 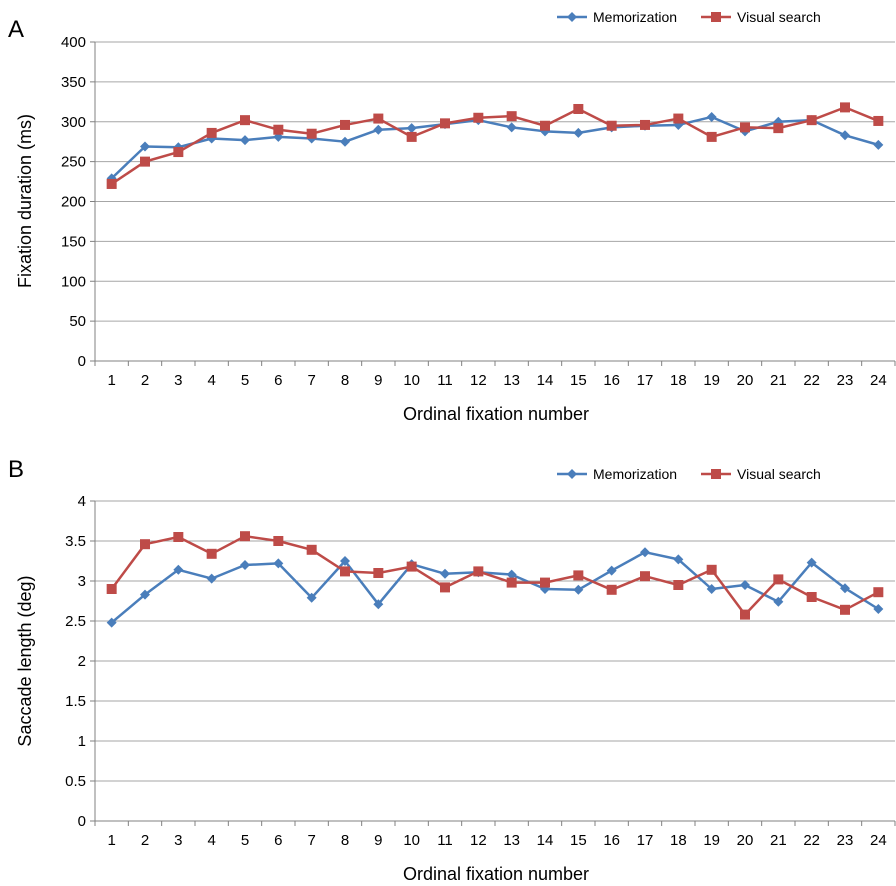 What do you see at coordinates (778, 840) in the screenshot?
I see `x-tick-label: 21` at bounding box center [778, 840].